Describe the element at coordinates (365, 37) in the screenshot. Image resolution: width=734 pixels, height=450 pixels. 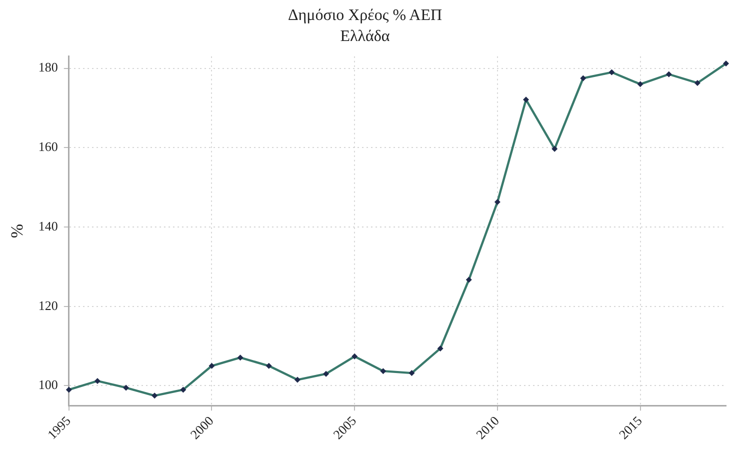
I see `chart-subtitle: Ελλάδα` at that location.